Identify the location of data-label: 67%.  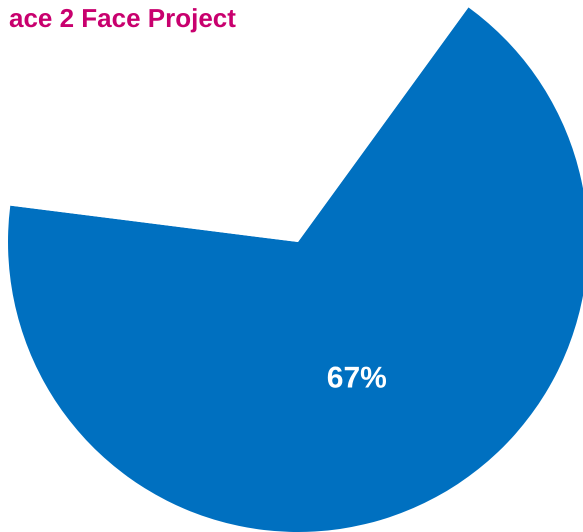
(356, 377).